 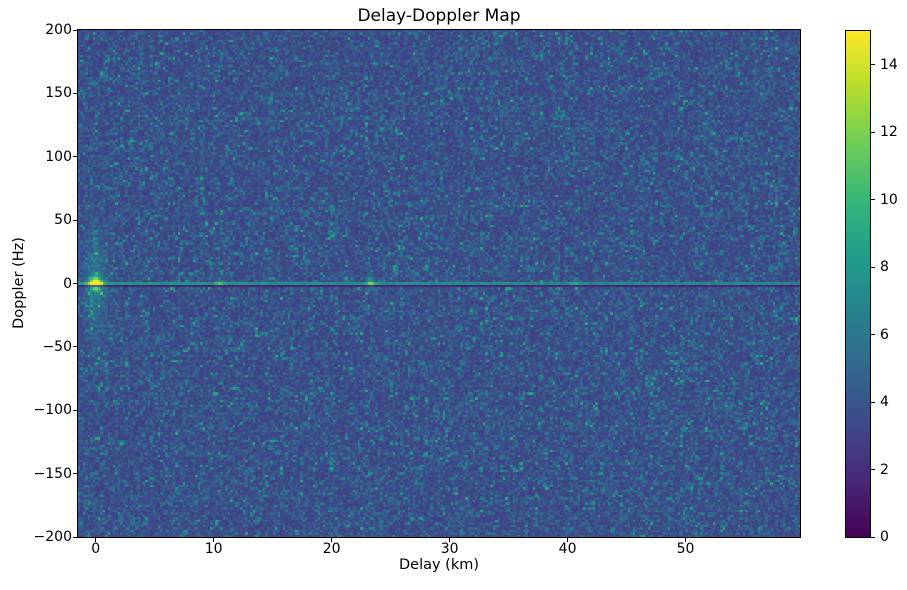 What do you see at coordinates (889, 132) in the screenshot?
I see `colorbar-tick-label: 12` at bounding box center [889, 132].